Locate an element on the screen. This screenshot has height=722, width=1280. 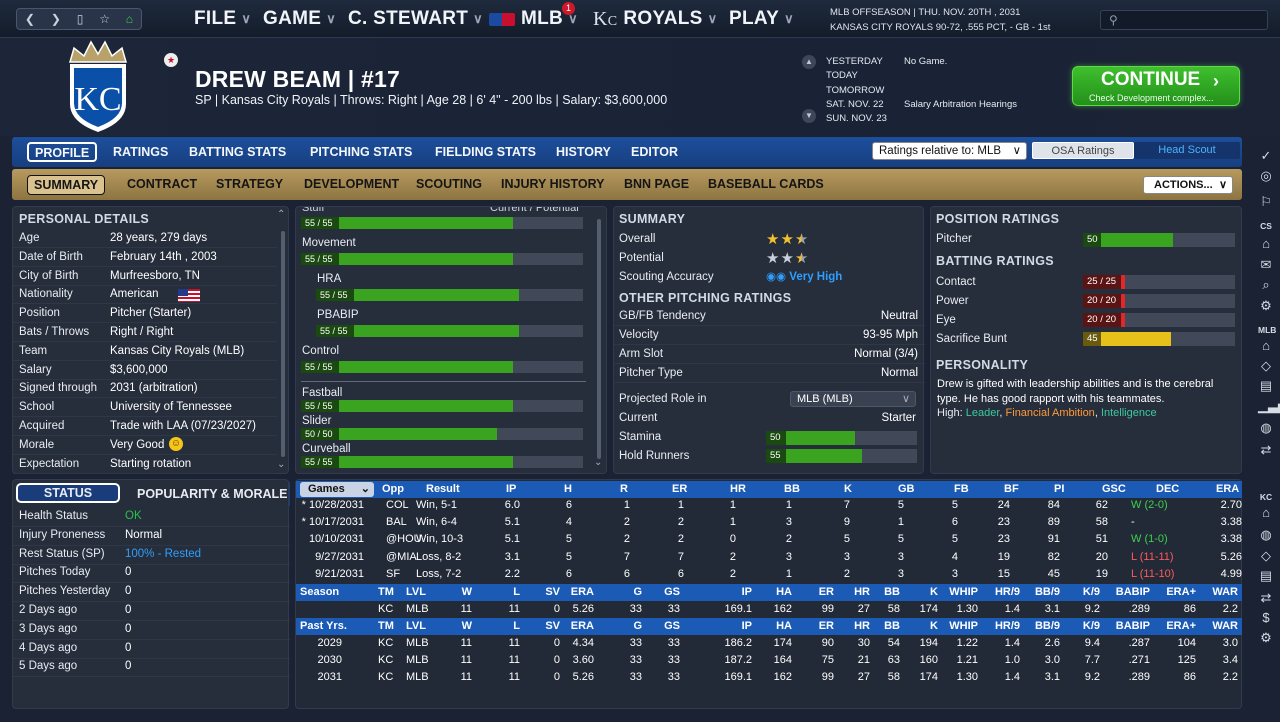
continue-button: CONTINUE Check Development complex... › is located at coordinates (1156, 86).